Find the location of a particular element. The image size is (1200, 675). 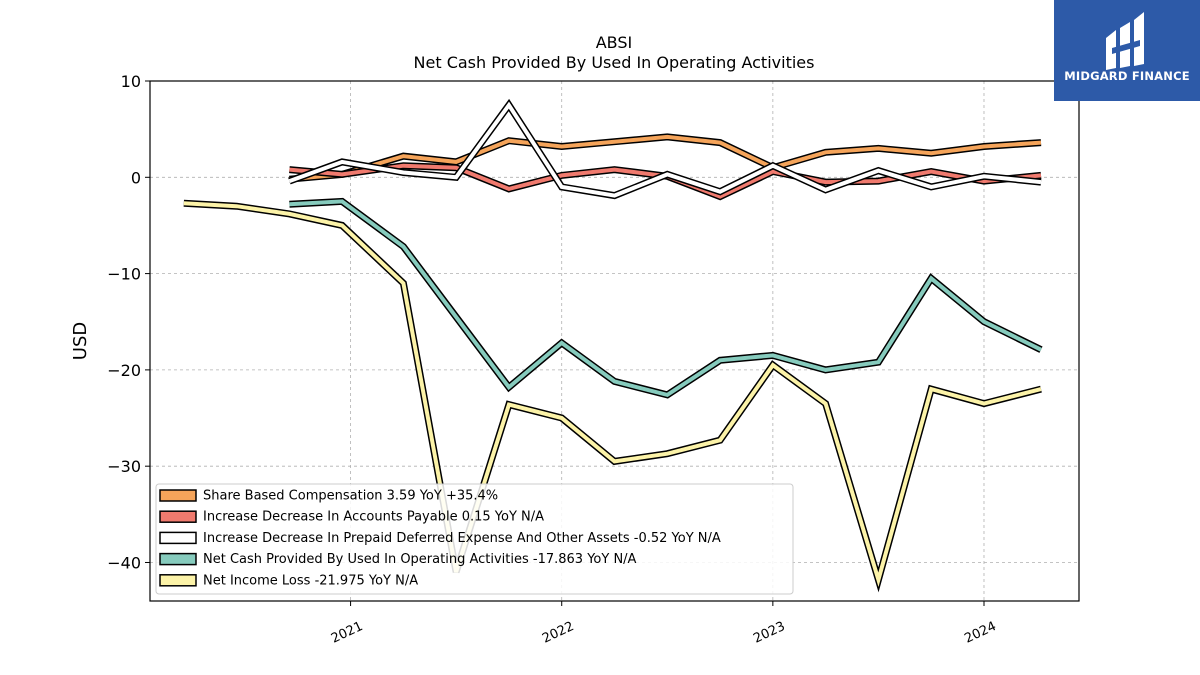

brand-logo: MIDGARD FINANCE is located at coordinates (1127, 50).